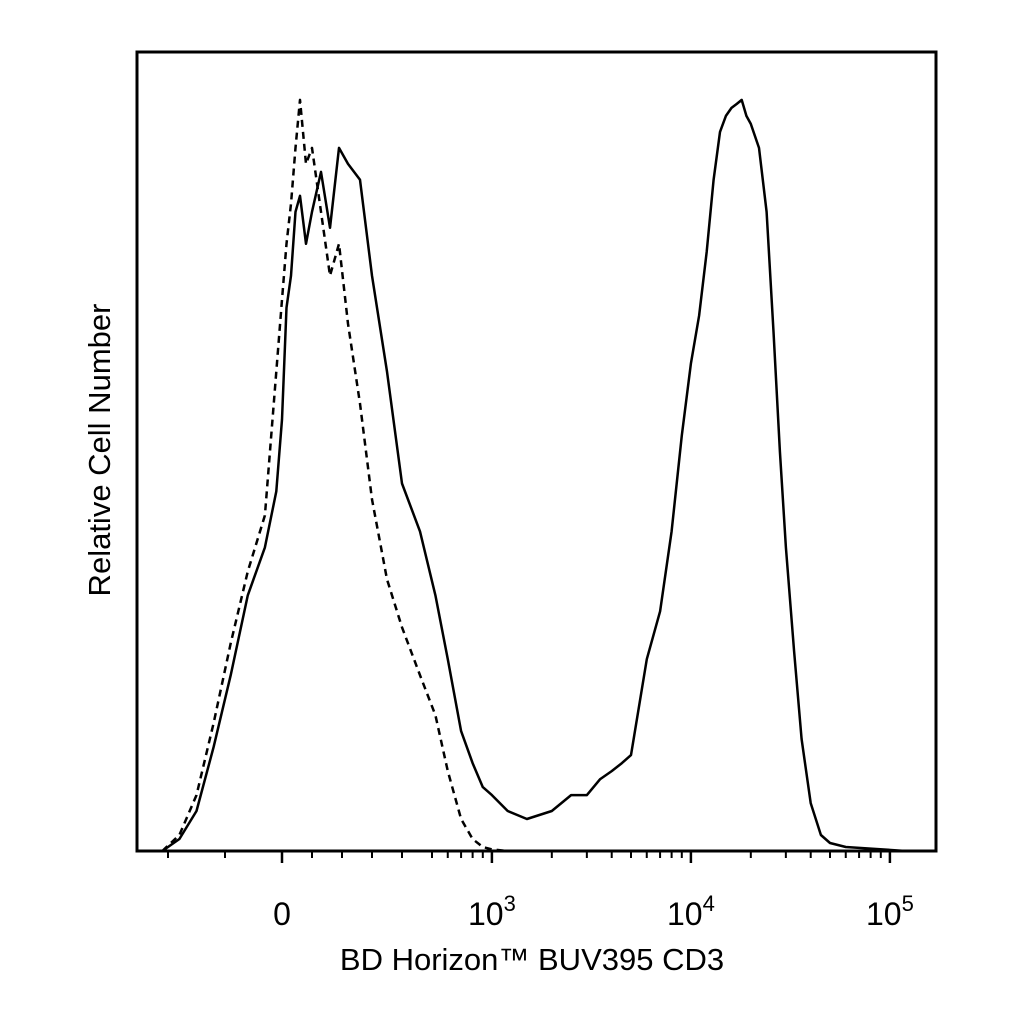 The height and width of the screenshot is (1024, 1024). I want to click on x-tick-labels: 0 10³ 10⁴ 10⁵, so click(593, 911).